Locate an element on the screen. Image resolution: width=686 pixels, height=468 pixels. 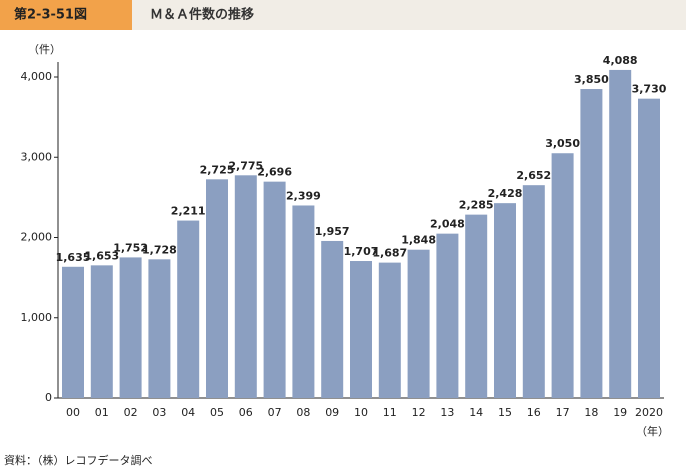
y-tick-label: 1,000 is located at coordinates (37, 317).